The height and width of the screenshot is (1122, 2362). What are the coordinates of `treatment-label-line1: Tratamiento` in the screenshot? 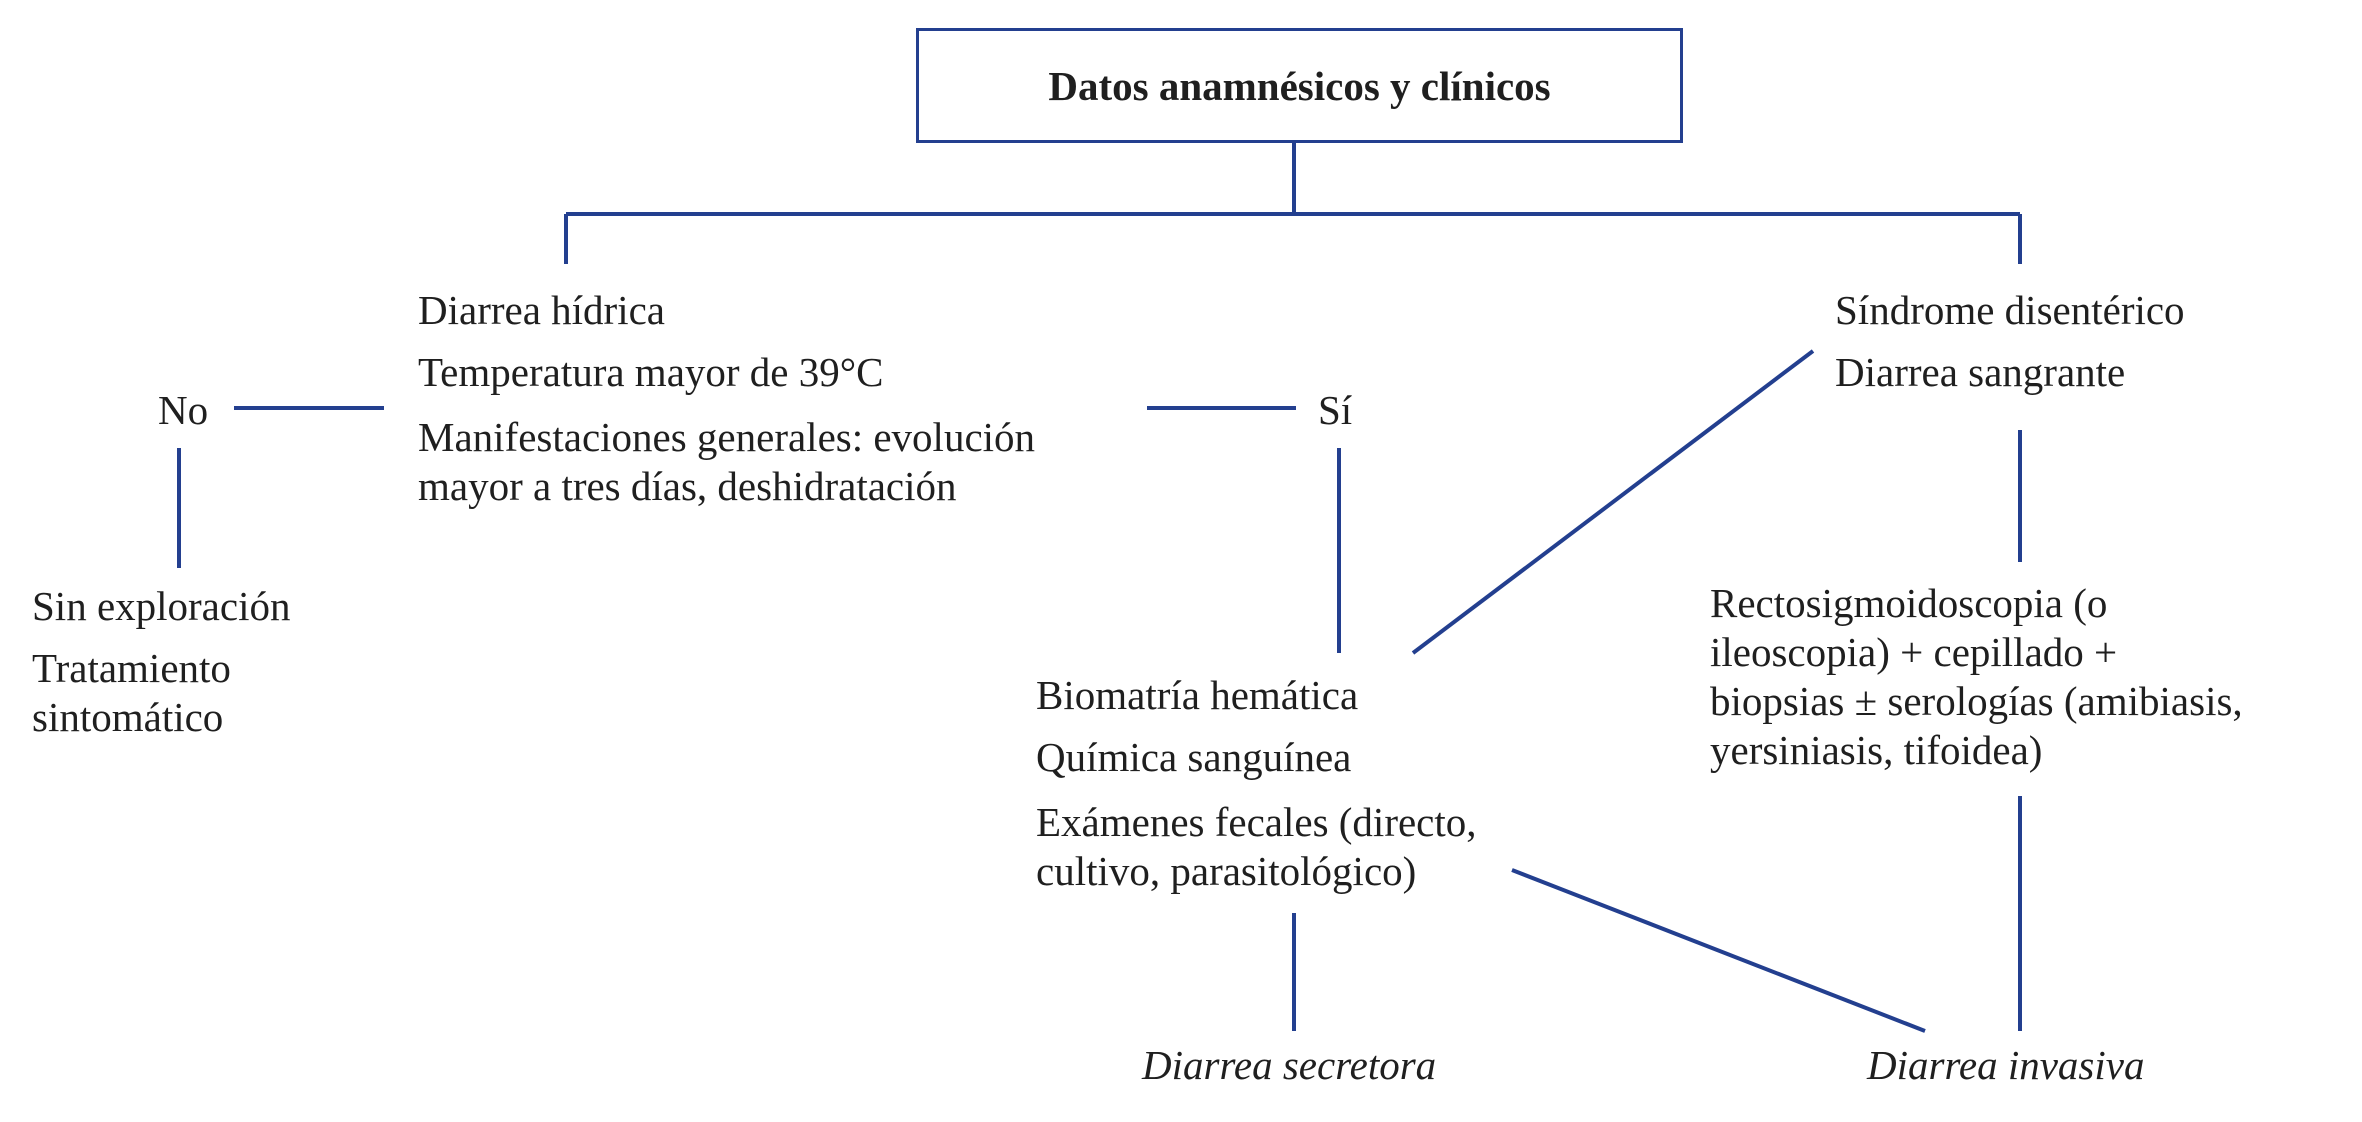 It's located at (131, 668).